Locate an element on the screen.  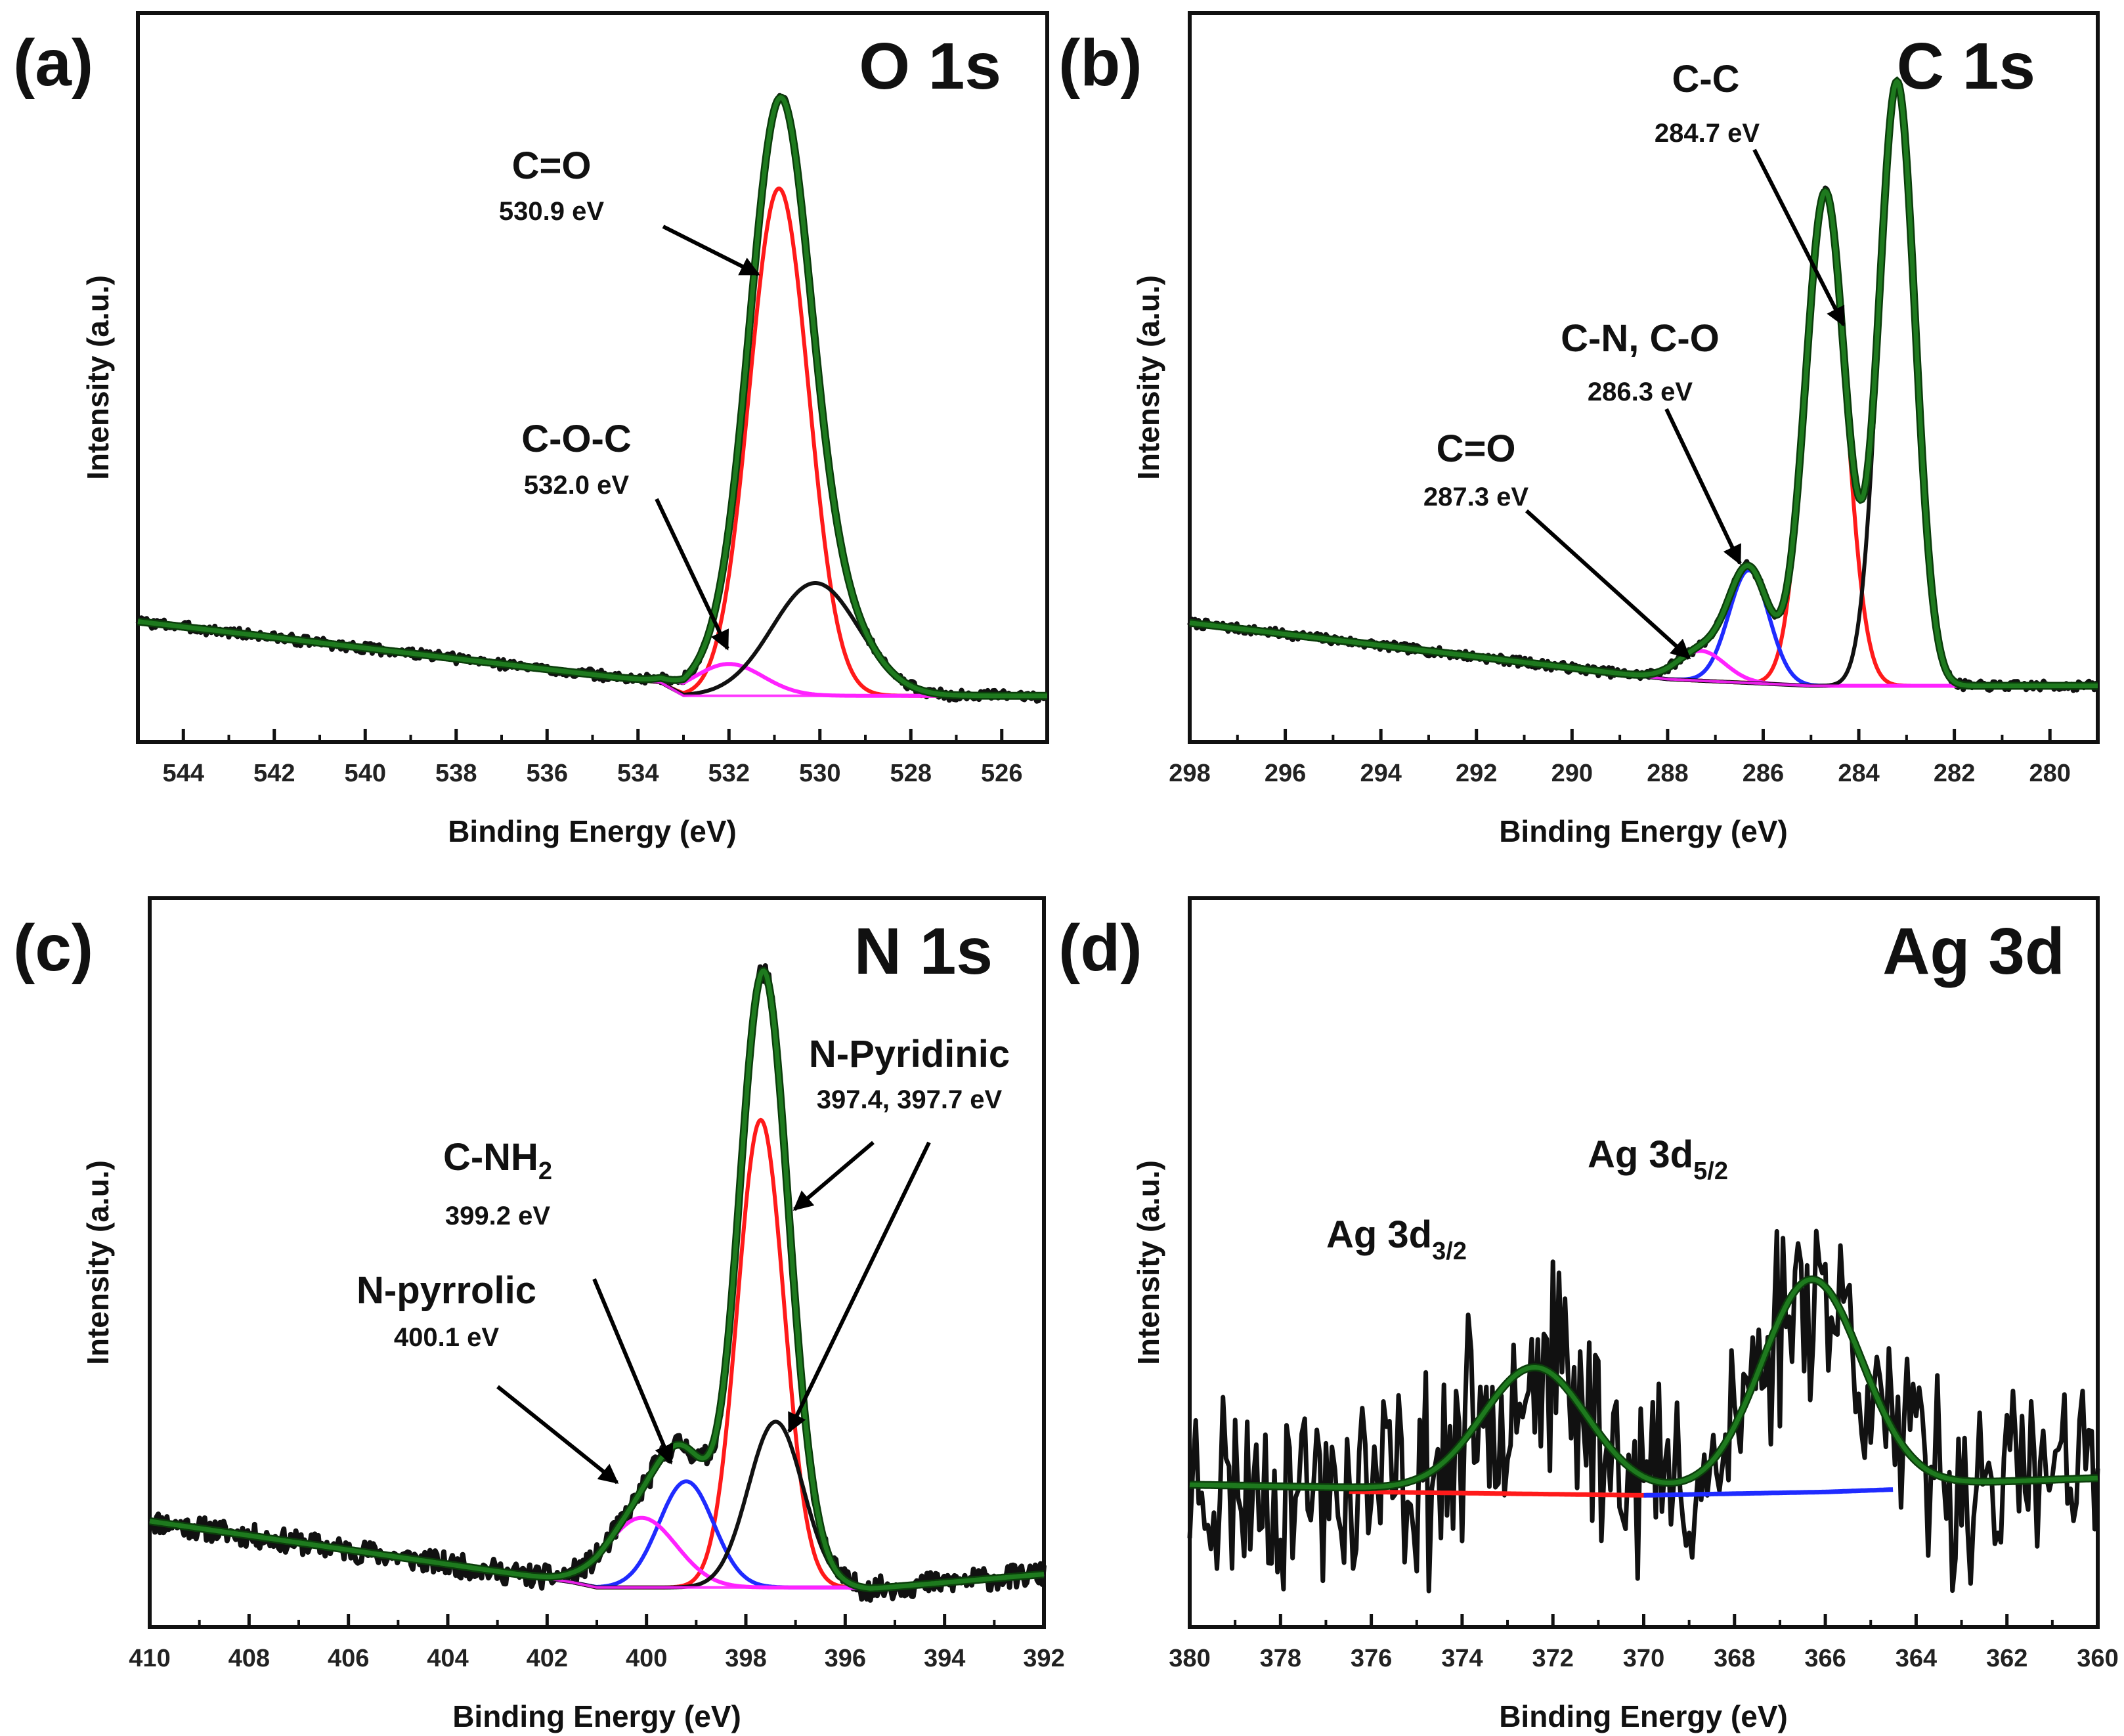
panel-d-label: (d) is located at coordinates (1100, 948).